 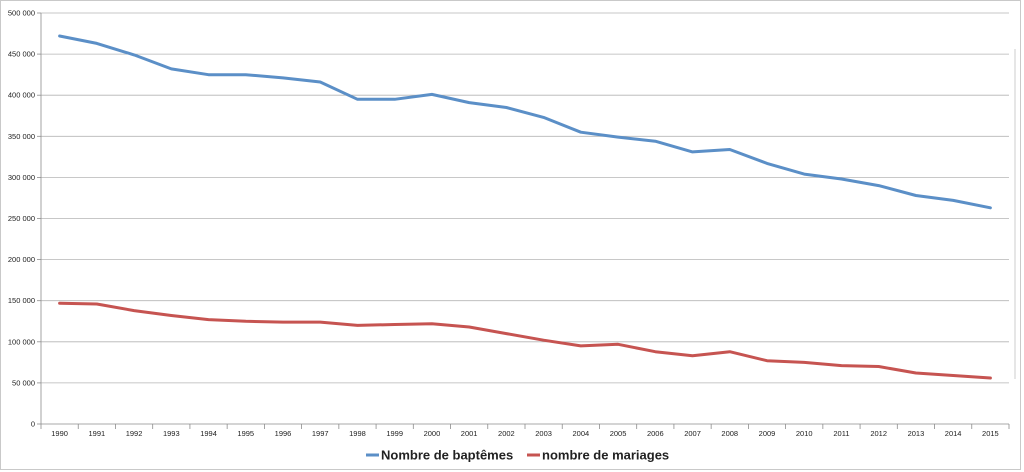 What do you see at coordinates (517, 455) in the screenshot?
I see `legend: Nombre de baptêmes nombre de mariages` at bounding box center [517, 455].